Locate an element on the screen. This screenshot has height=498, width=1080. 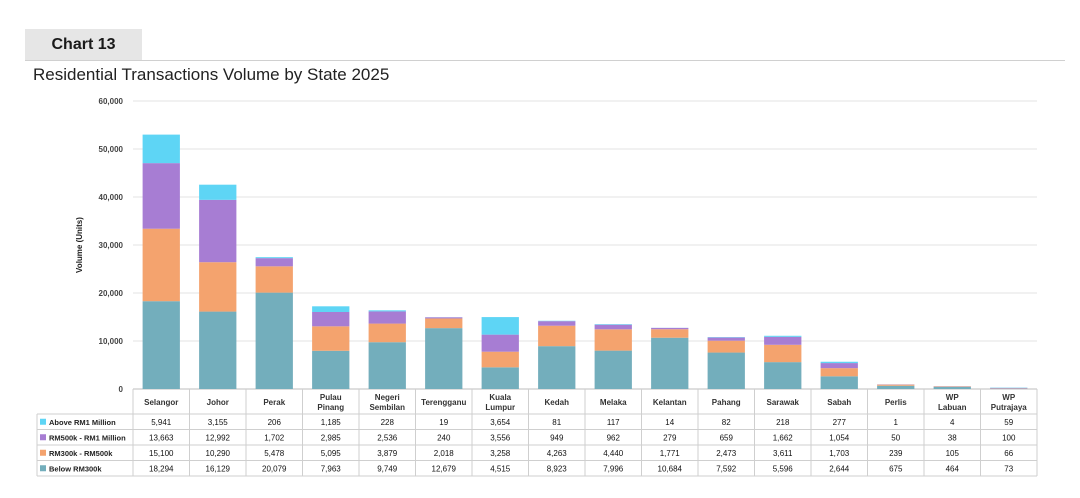
category-label: Pahang is located at coordinates (726, 402).